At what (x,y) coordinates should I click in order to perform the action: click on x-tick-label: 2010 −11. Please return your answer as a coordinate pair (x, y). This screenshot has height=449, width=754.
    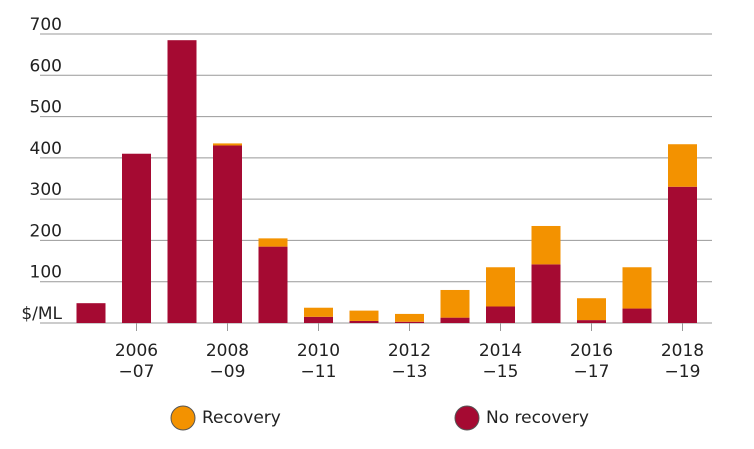
    Looking at the image, I should click on (318, 361).